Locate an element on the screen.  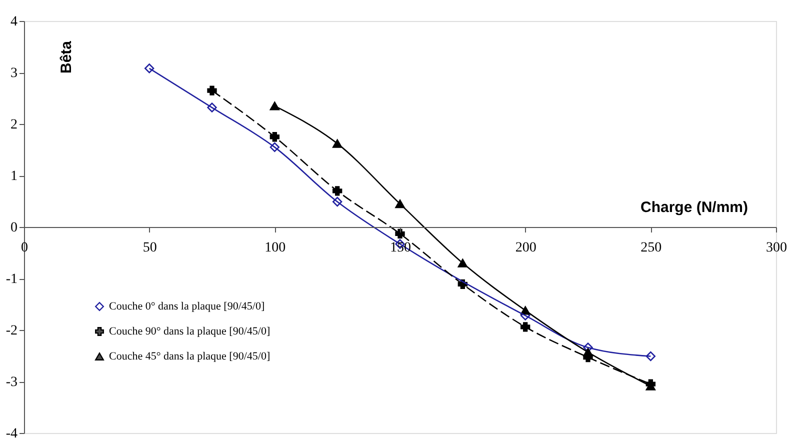
x-tick-label: 300 is located at coordinates (776, 248).